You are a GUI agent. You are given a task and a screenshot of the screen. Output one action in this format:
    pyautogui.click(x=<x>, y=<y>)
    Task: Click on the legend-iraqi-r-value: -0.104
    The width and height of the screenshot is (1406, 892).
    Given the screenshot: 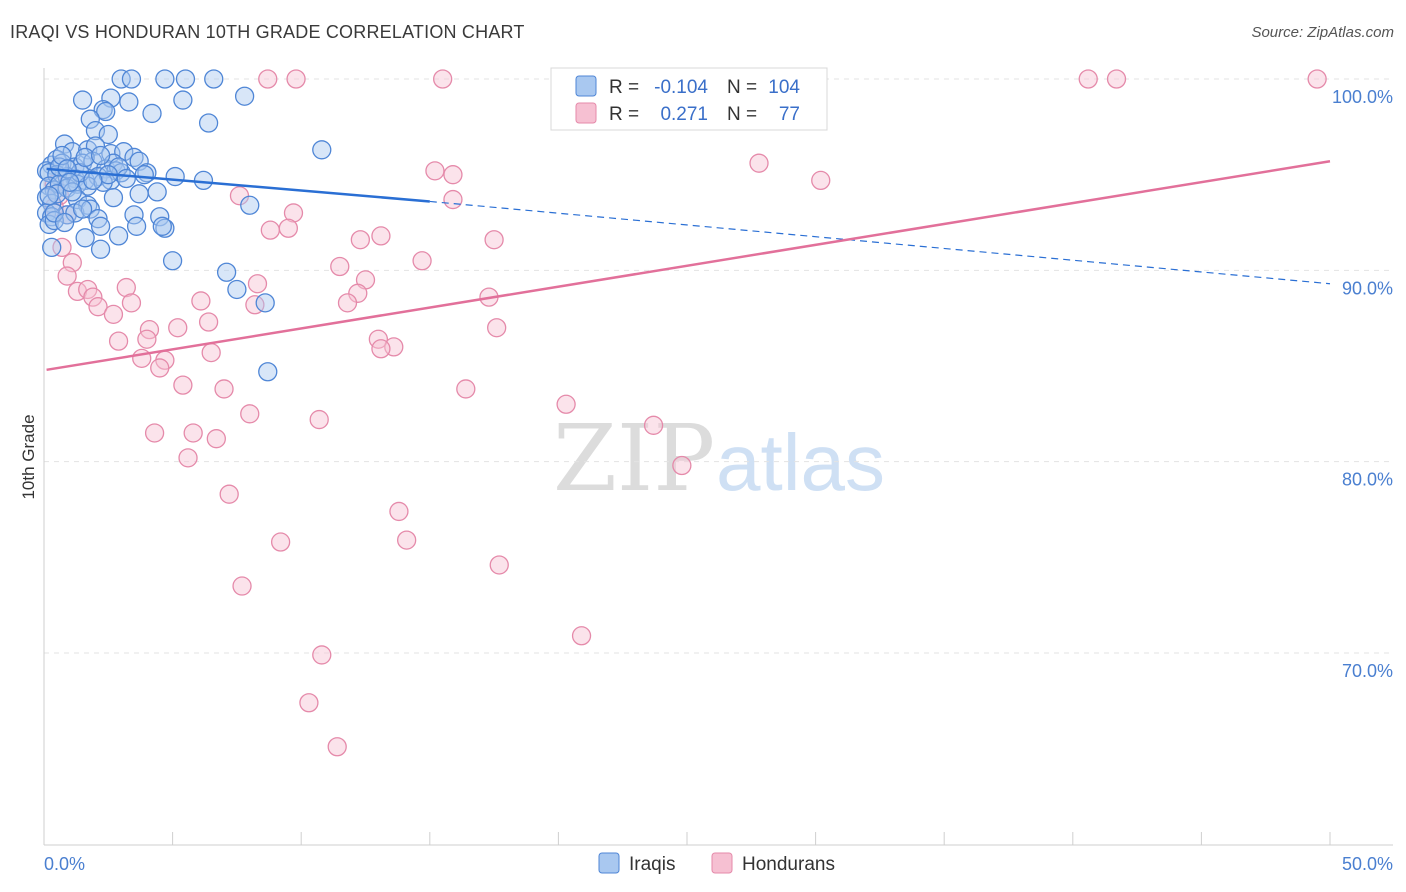 What is the action you would take?
    pyautogui.click(x=681, y=87)
    